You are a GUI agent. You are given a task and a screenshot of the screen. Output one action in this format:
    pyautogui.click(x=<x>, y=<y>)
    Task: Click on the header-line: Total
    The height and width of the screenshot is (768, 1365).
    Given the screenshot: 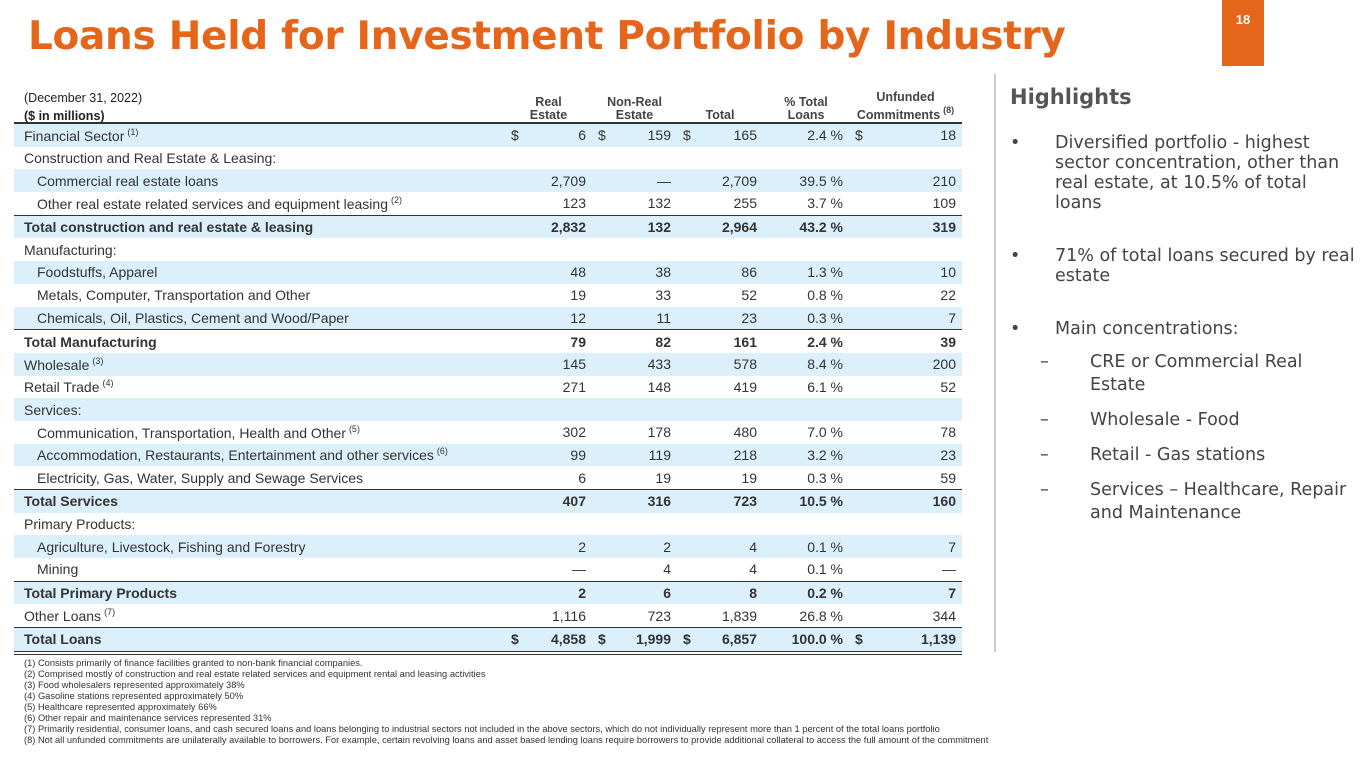 What is the action you would take?
    pyautogui.click(x=720, y=115)
    